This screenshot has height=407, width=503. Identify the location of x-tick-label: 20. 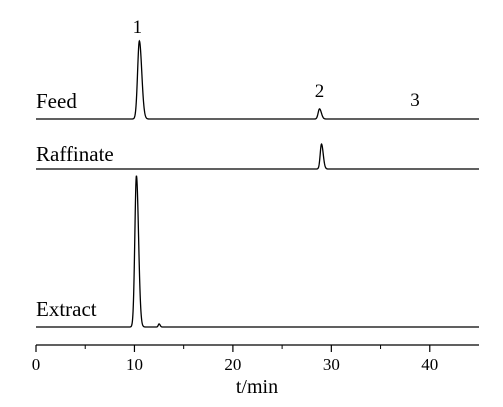
(232, 364).